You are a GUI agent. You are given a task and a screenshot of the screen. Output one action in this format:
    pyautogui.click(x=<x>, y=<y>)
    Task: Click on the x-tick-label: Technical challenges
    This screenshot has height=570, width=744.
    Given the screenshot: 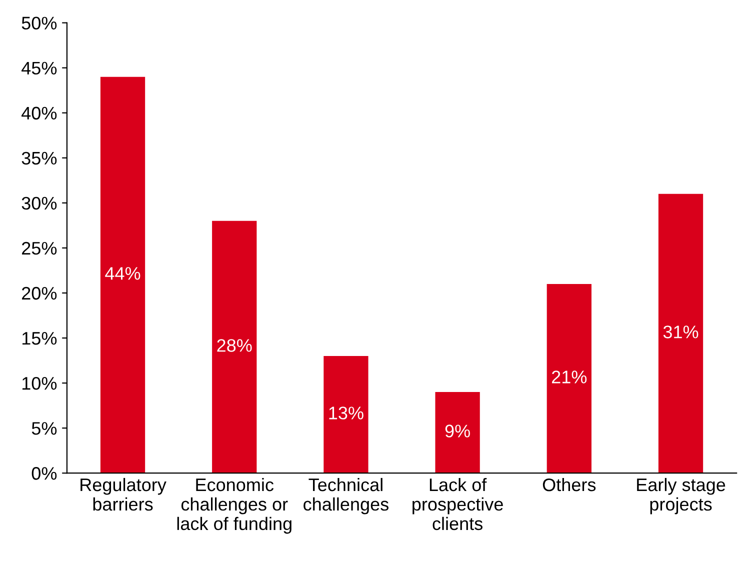 What is the action you would take?
    pyautogui.click(x=346, y=496)
    